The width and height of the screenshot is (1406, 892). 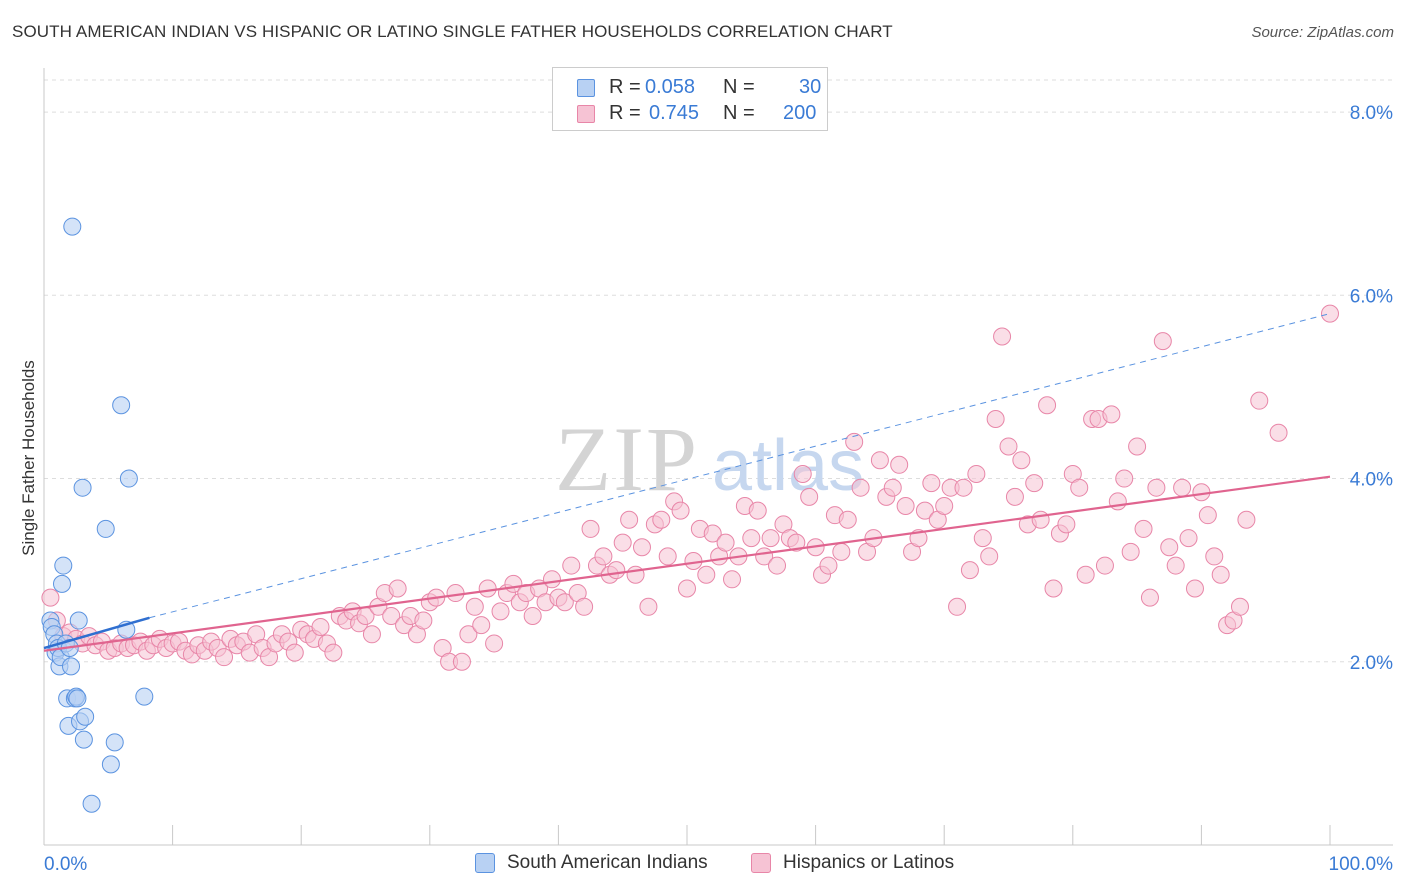 What do you see at coordinates (28, 458) in the screenshot?
I see `y-axis-label: Single Father Households` at bounding box center [28, 458].